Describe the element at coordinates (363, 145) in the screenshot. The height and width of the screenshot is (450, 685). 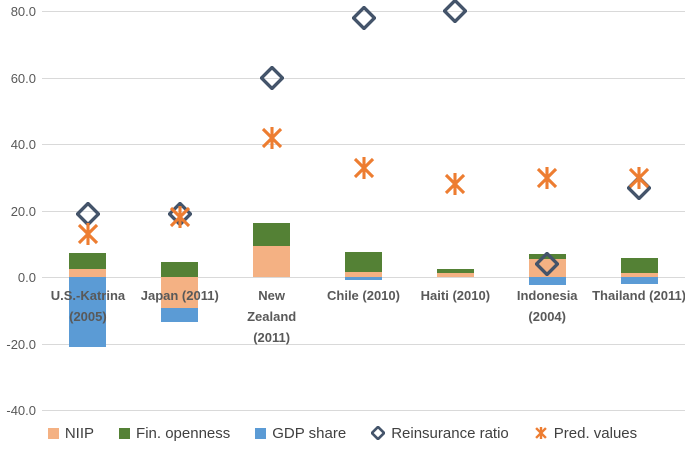
I see `gridline-40.0` at that location.